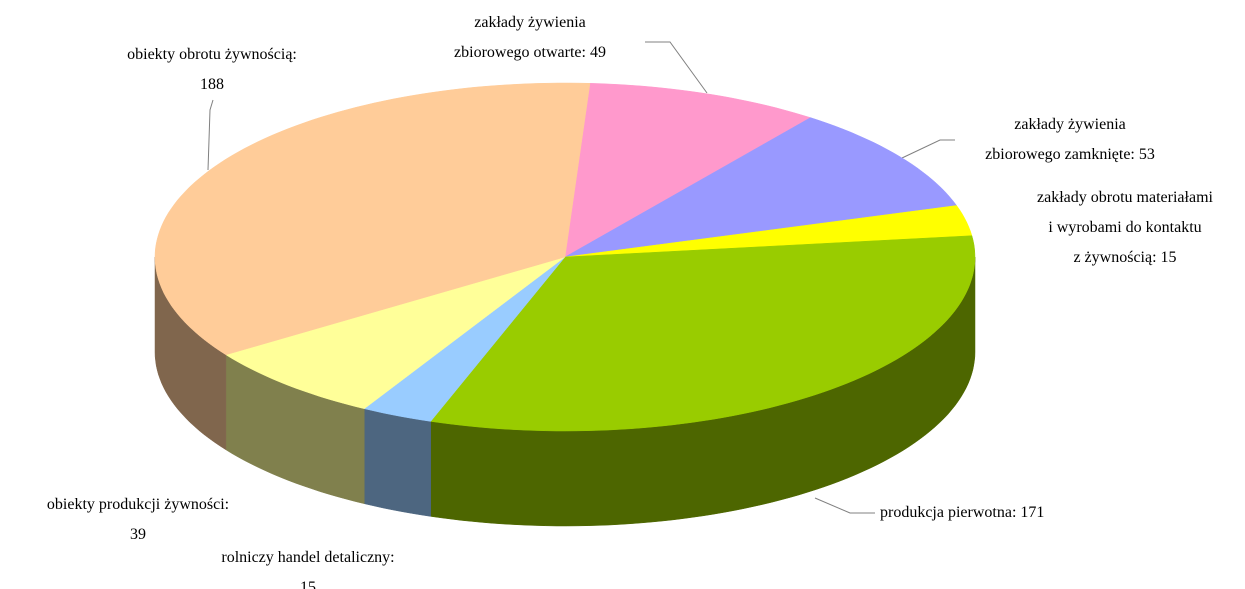  Describe the element at coordinates (530, 37) in the screenshot. I see `data-label: zakłady żywienia zbiorowego otwarte: 49` at that location.